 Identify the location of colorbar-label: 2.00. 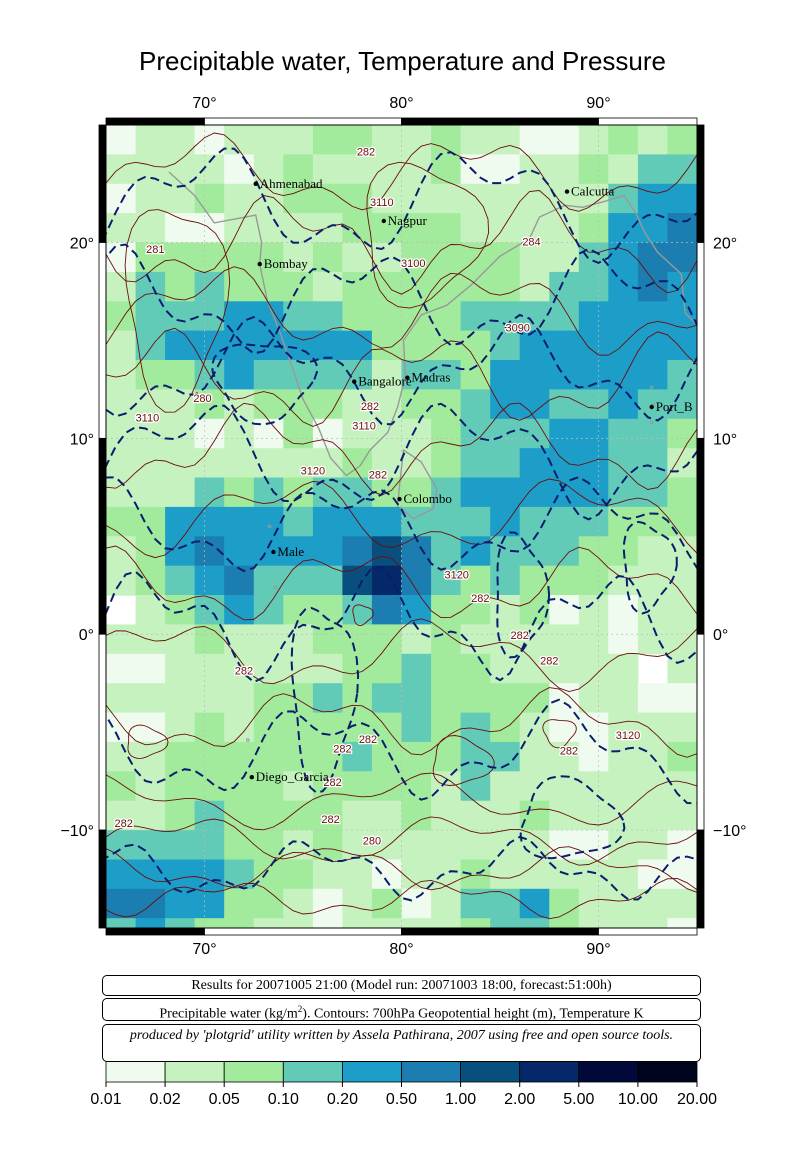
(519, 1099).